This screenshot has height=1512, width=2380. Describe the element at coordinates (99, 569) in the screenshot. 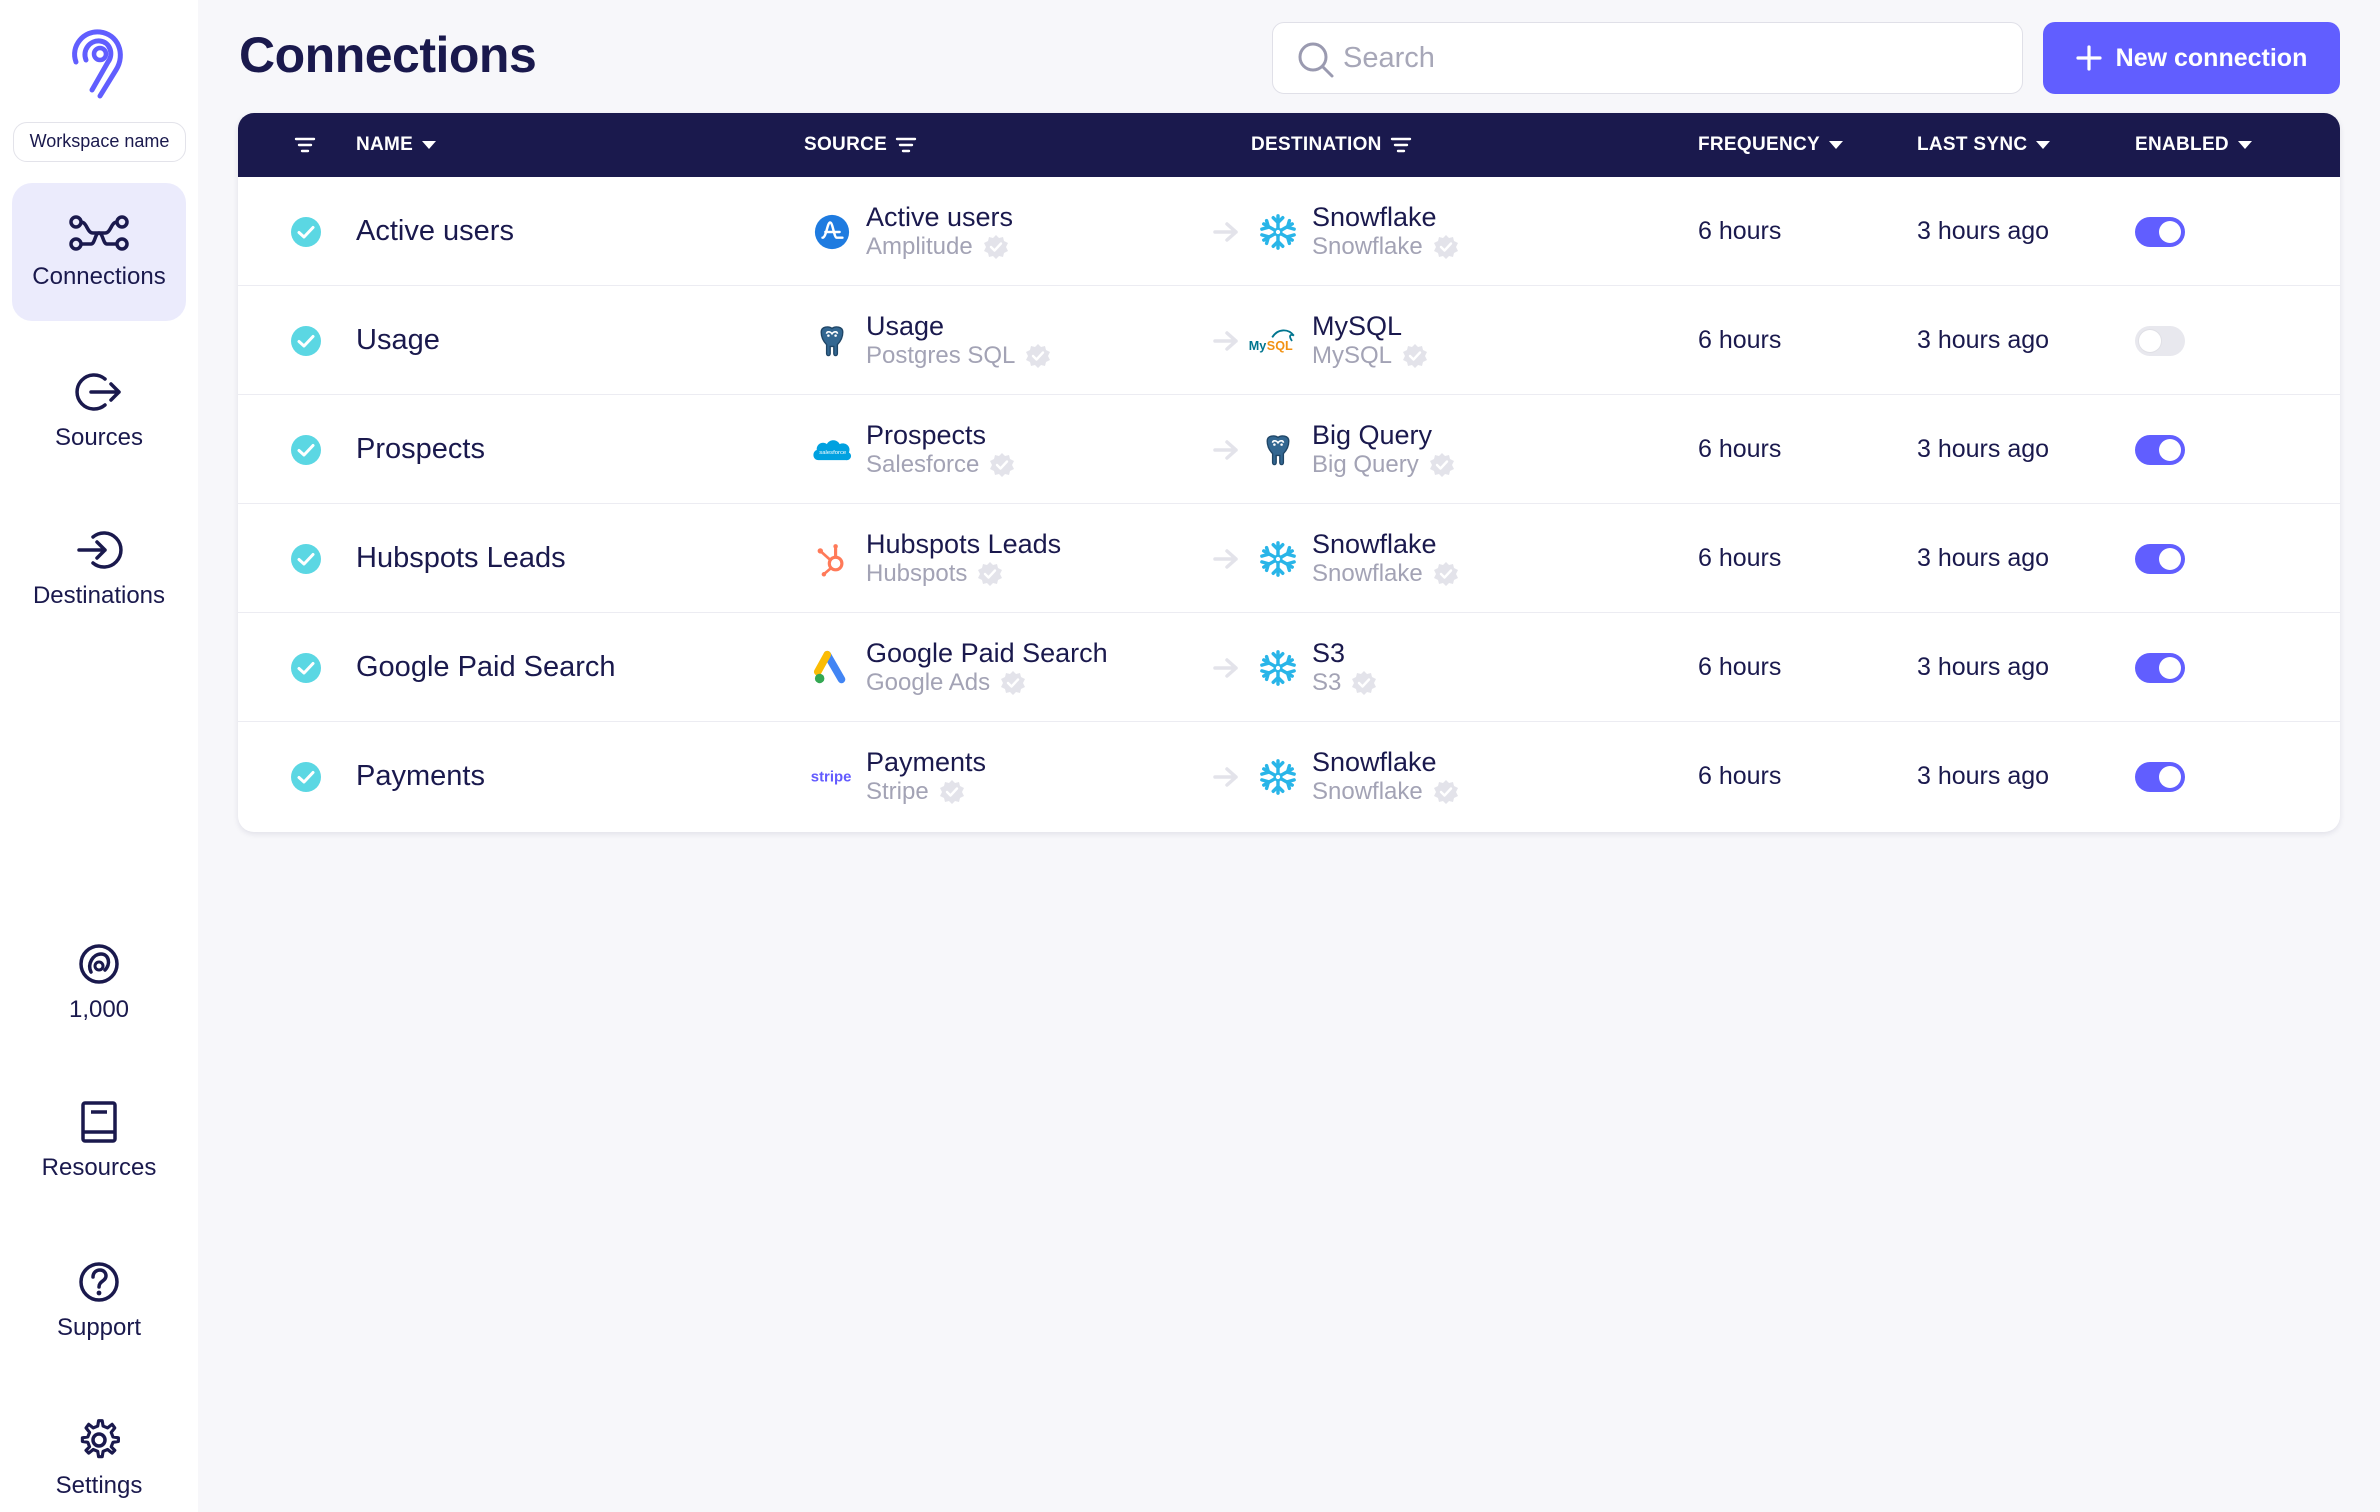

I see `nav-destinations: Destinations` at that location.